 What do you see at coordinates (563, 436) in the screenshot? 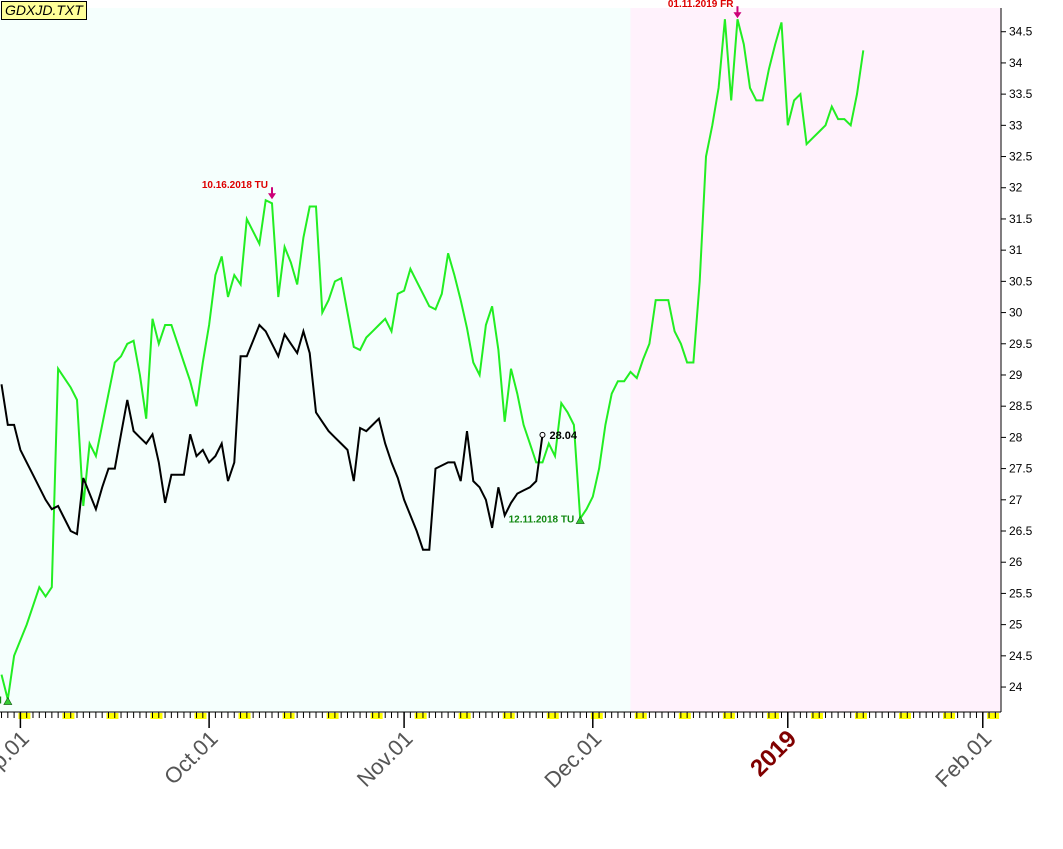
I see `endpoint-value-label: 28.04` at bounding box center [563, 436].